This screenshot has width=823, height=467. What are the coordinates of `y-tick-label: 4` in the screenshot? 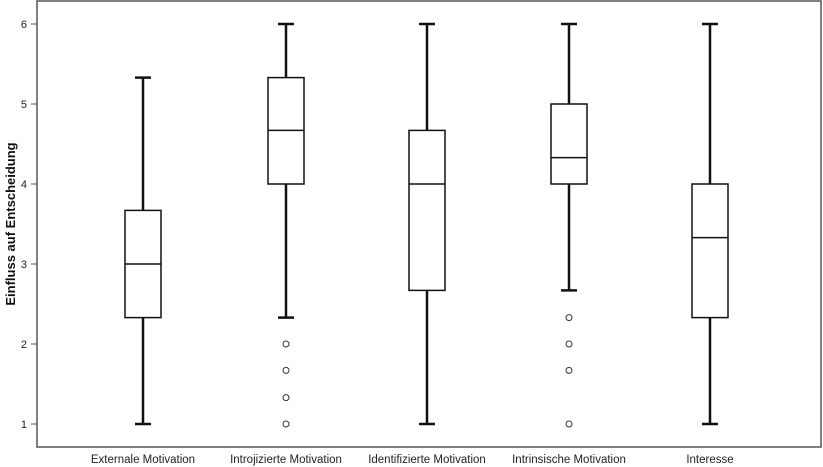 It's located at (24, 185).